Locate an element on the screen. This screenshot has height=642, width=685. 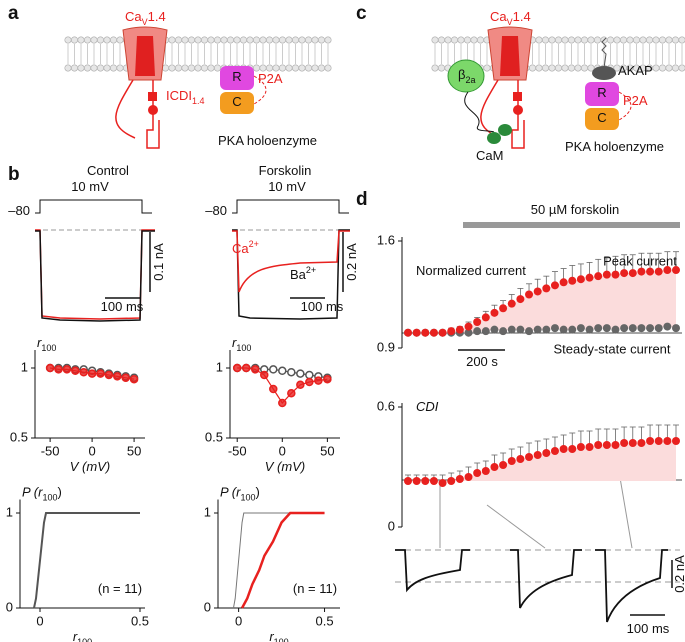
protein-label-part: 2a is located at coordinates (470, 80).